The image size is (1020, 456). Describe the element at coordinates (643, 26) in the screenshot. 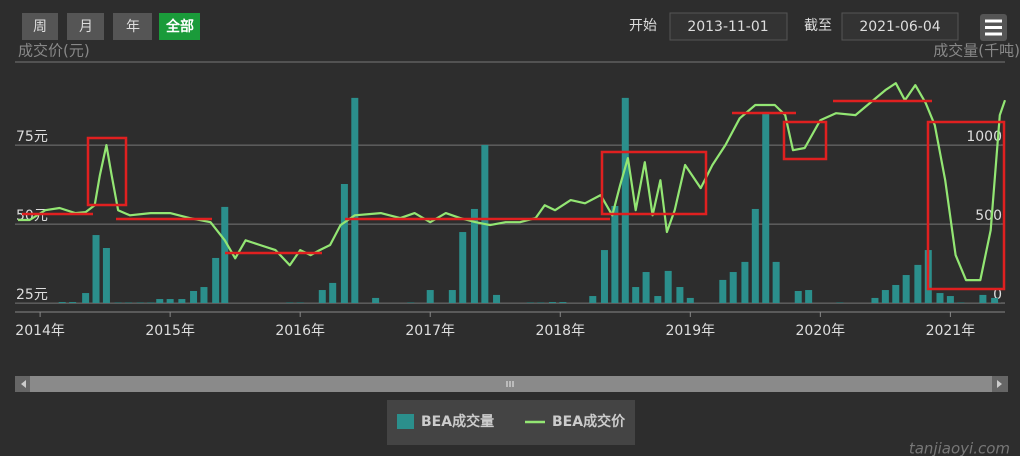

I see `start-label: 开始` at that location.